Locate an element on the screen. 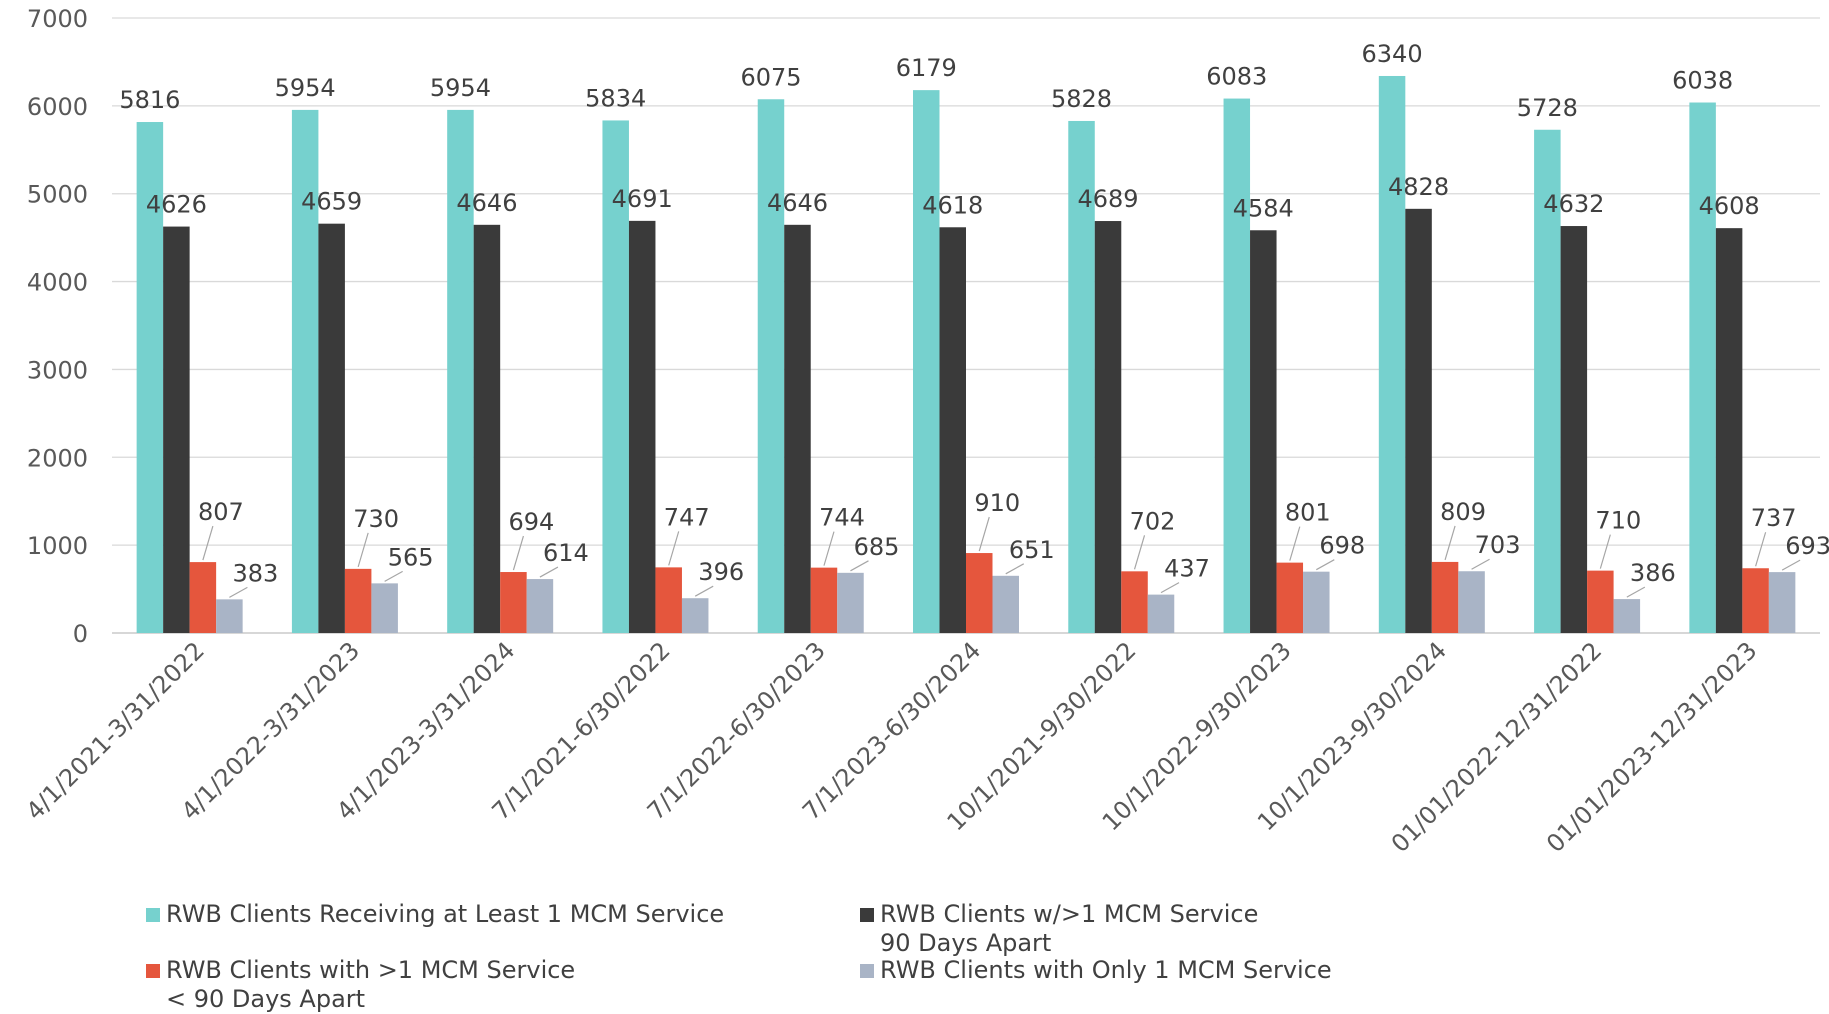 The height and width of the screenshot is (1014, 1829). data-label: 4659 is located at coordinates (331, 202).